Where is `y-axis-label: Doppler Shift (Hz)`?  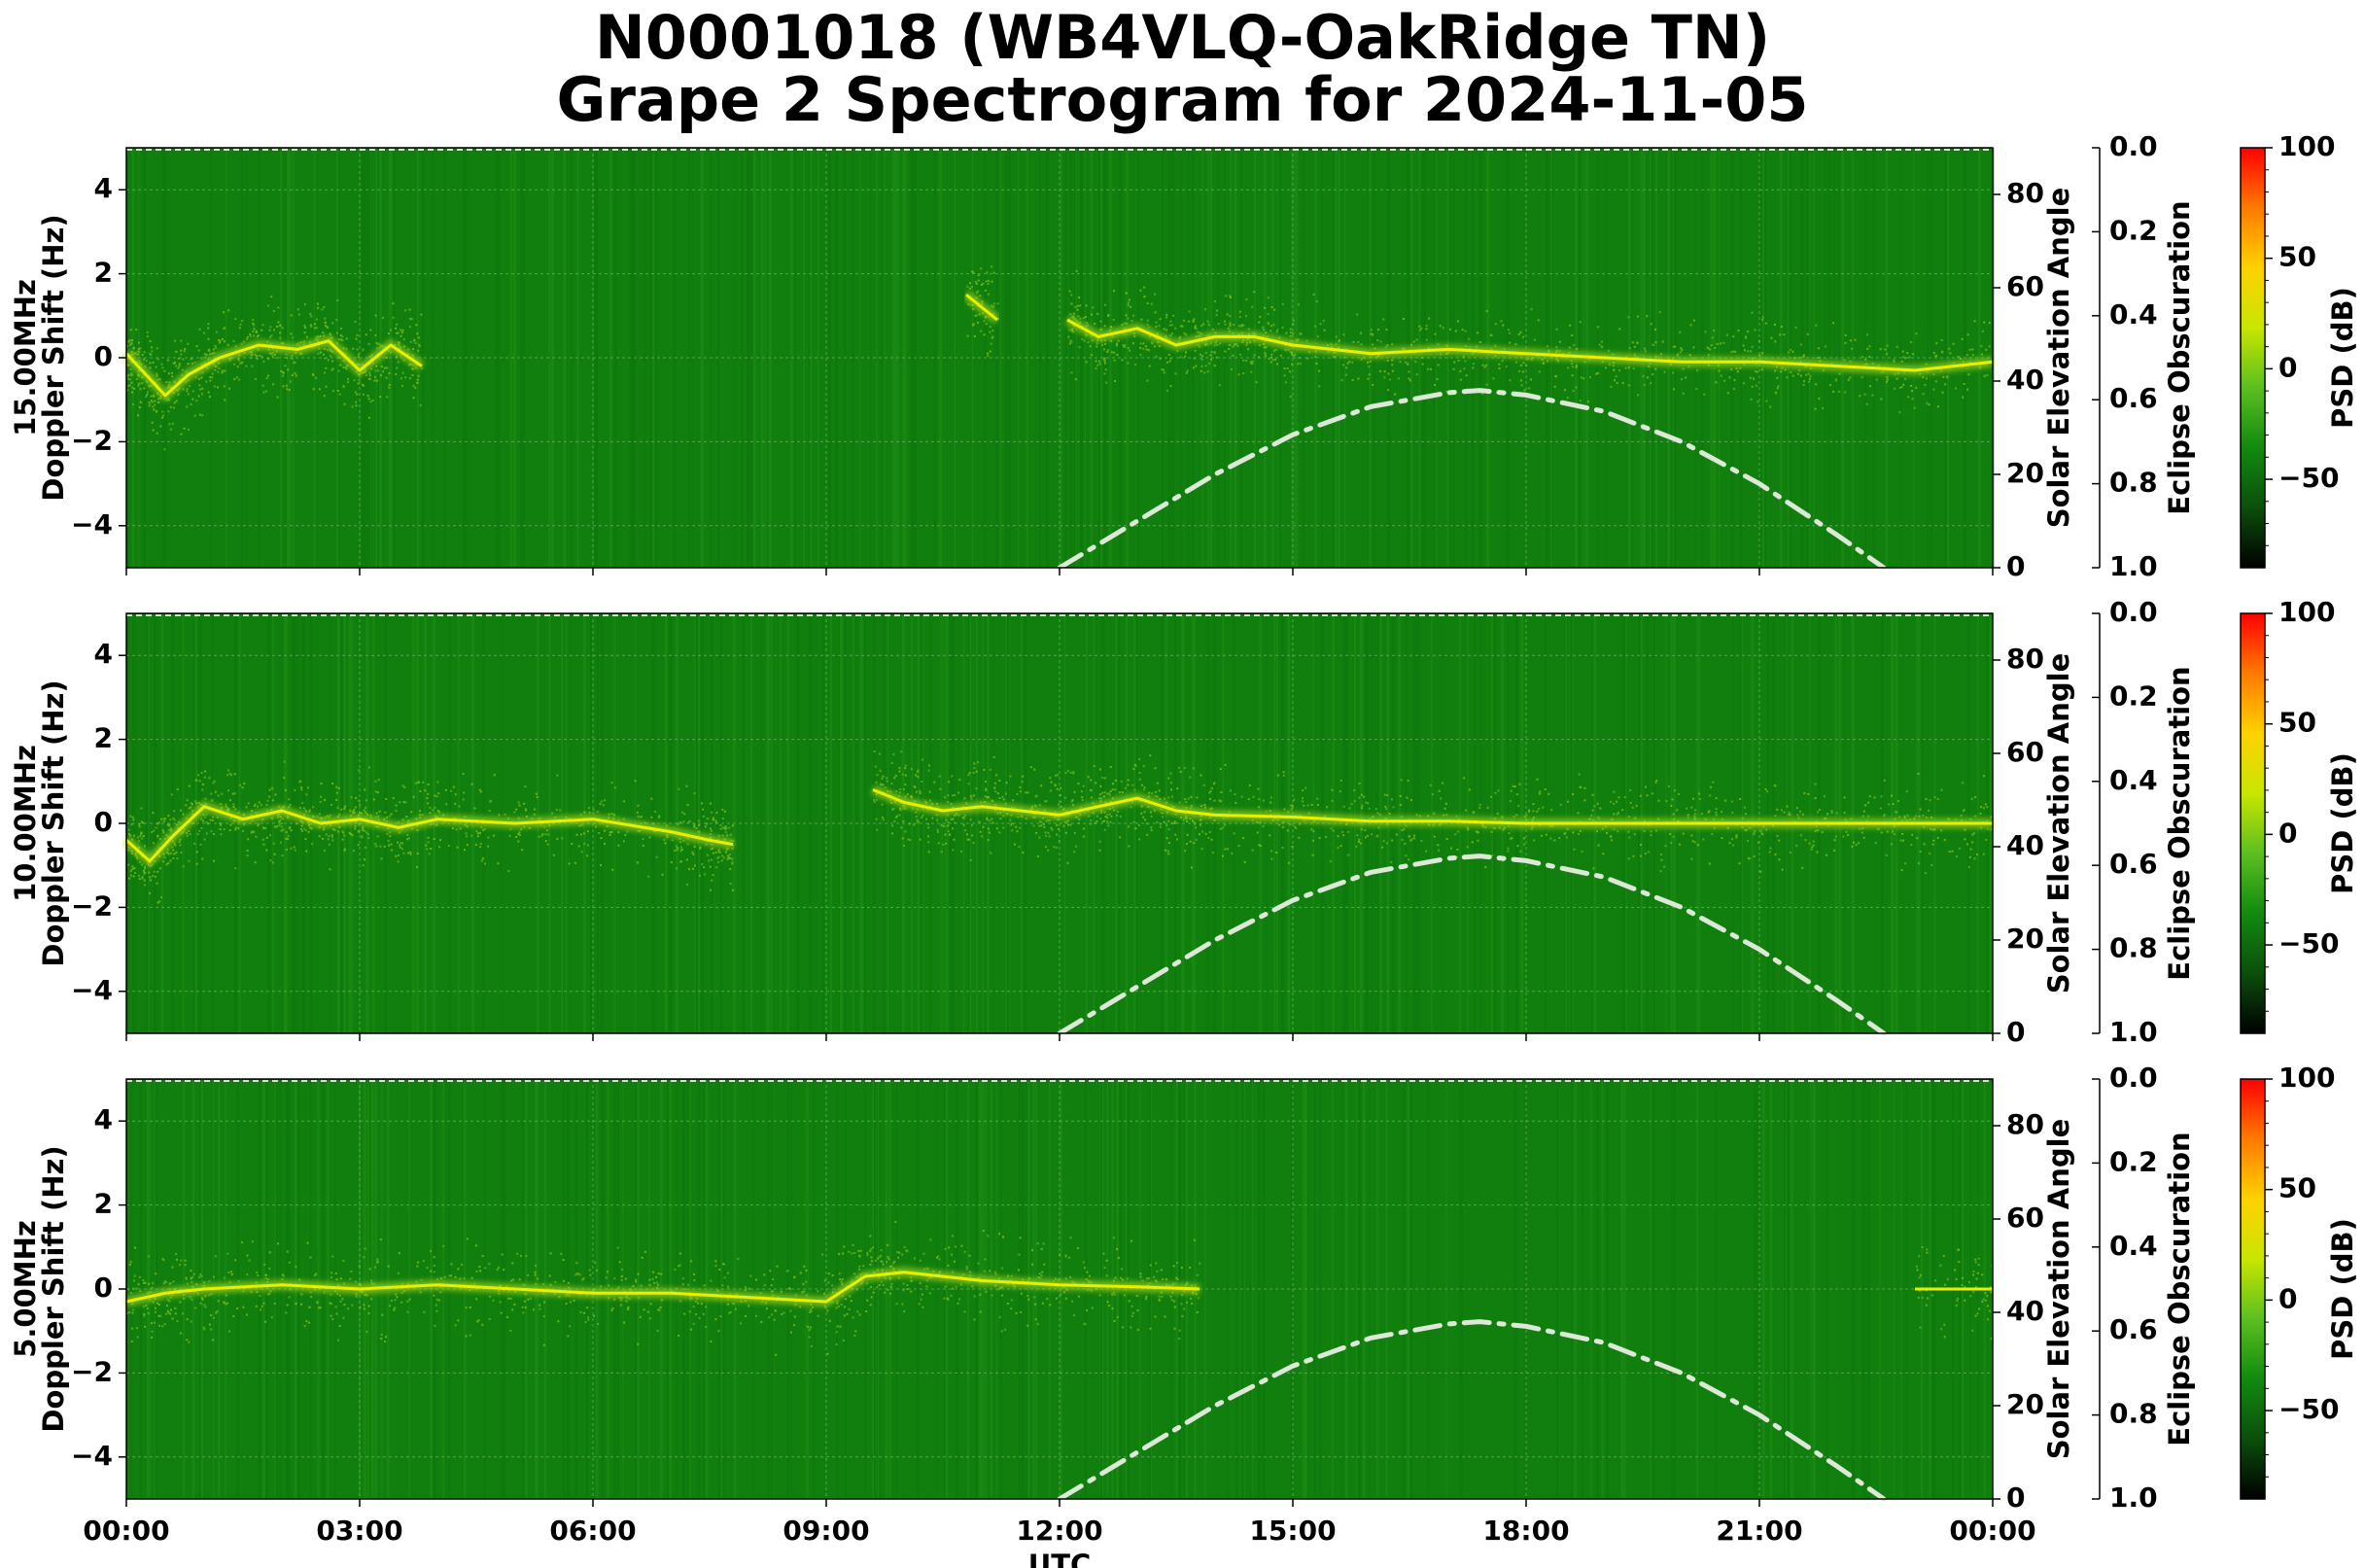 y-axis-label: Doppler Shift (Hz) is located at coordinates (53, 357).